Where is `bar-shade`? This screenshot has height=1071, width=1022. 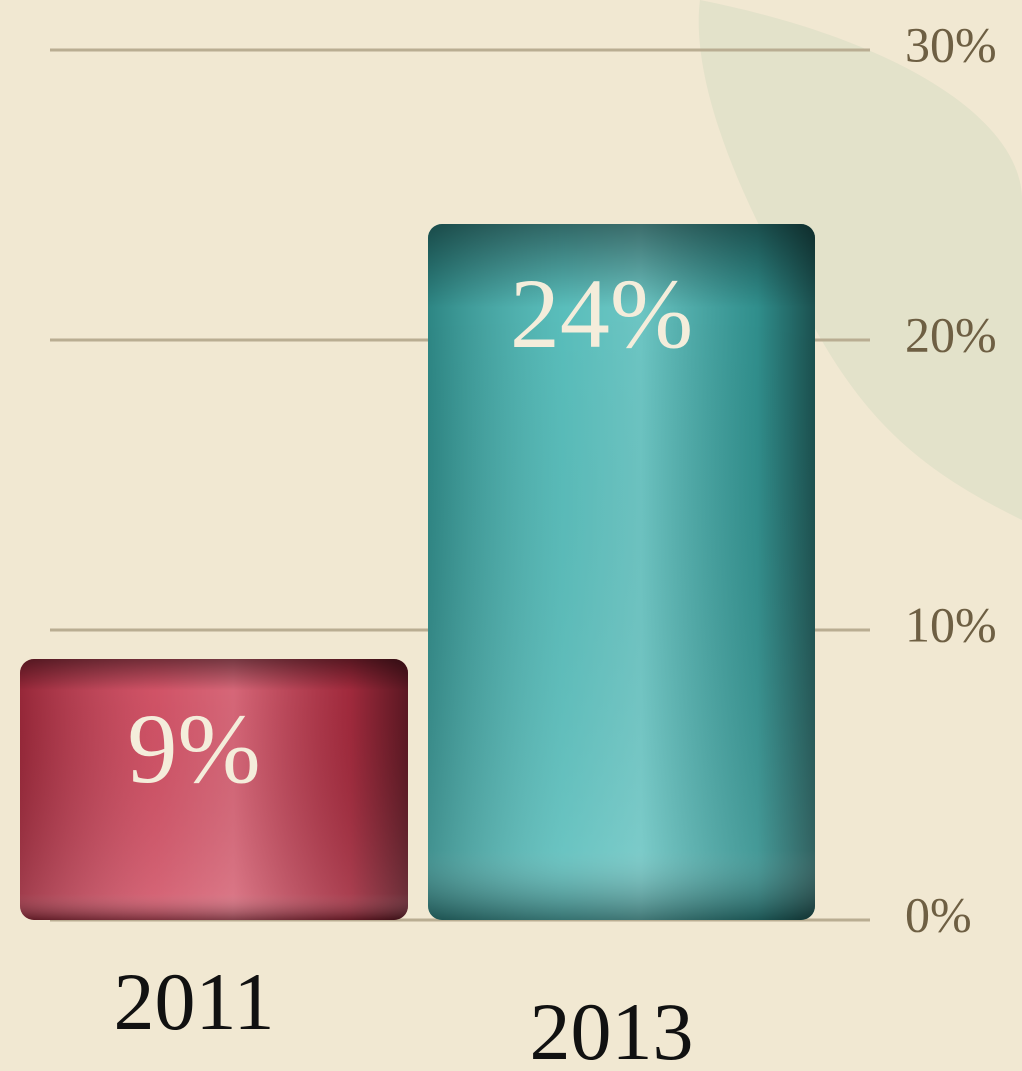 bar-shade is located at coordinates (214, 789).